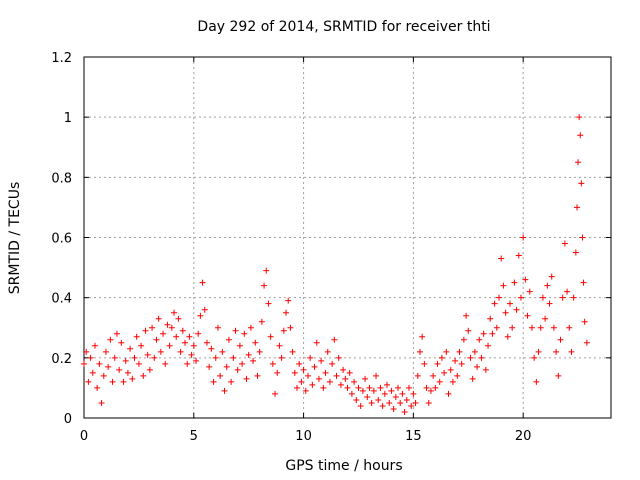  Describe the element at coordinates (61, 299) in the screenshot. I see `y-tick-label: 0.4` at that location.